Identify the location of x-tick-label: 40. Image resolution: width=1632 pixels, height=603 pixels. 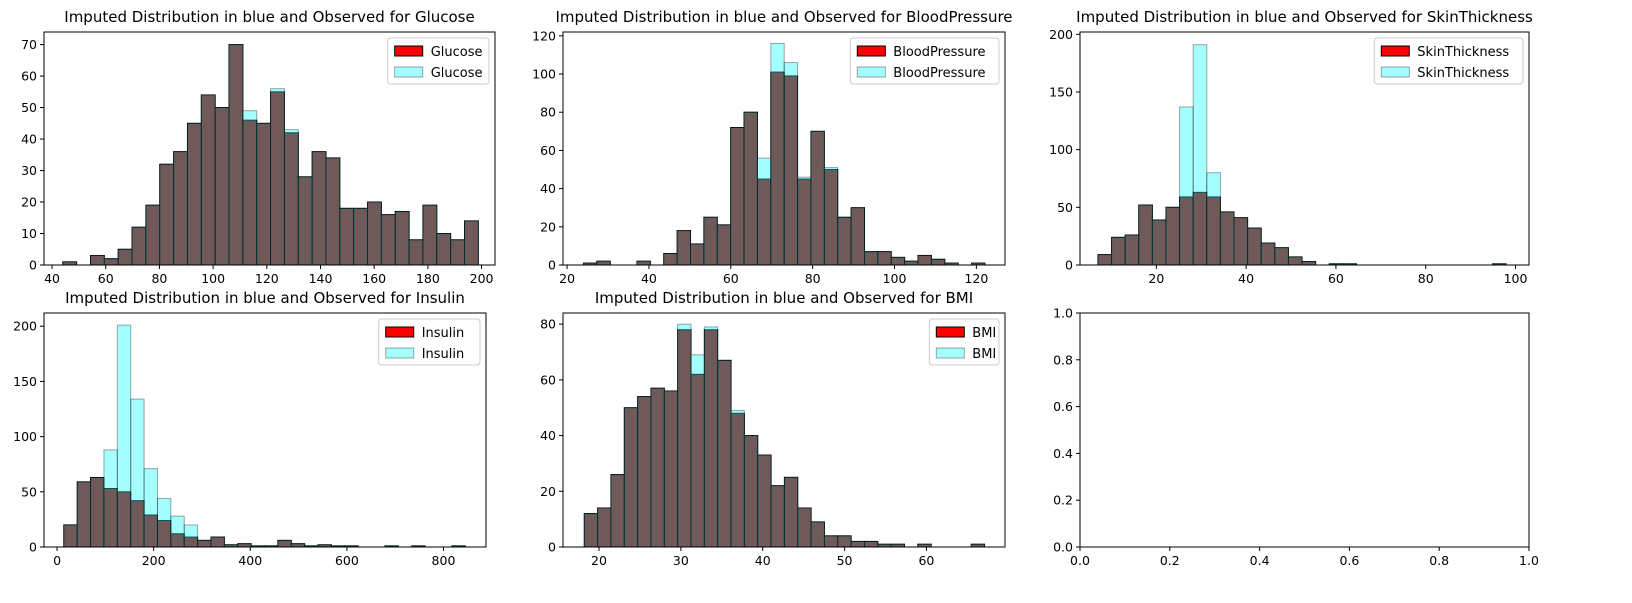
(52, 278).